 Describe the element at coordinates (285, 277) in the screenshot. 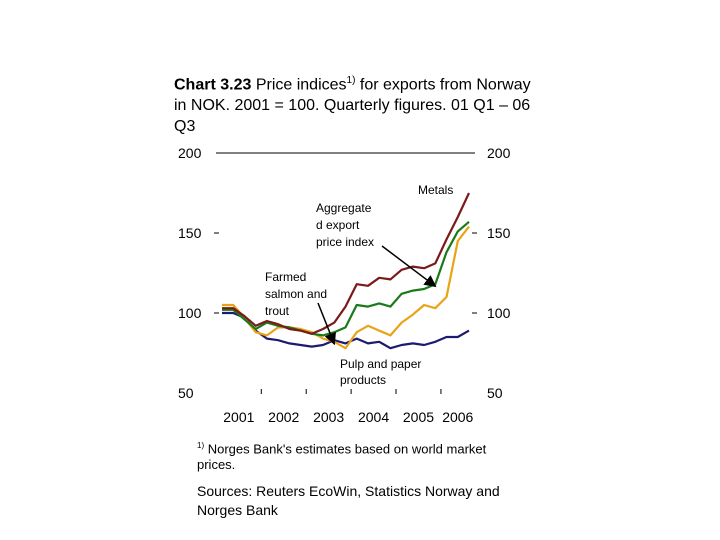

I see `annotation-salmon-line: Farmed` at that location.